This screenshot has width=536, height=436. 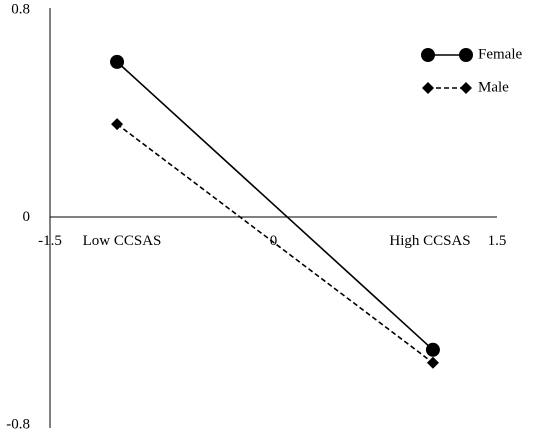 What do you see at coordinates (500, 54) in the screenshot?
I see `legend-label: Female` at bounding box center [500, 54].